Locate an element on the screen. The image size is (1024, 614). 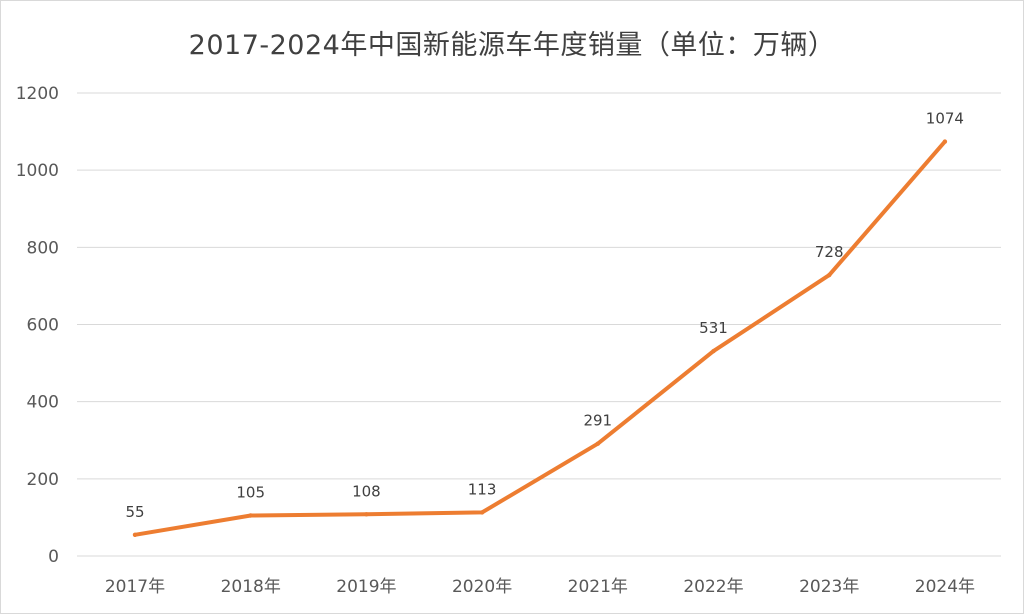
y-tick-label: 1000 is located at coordinates (37, 171).